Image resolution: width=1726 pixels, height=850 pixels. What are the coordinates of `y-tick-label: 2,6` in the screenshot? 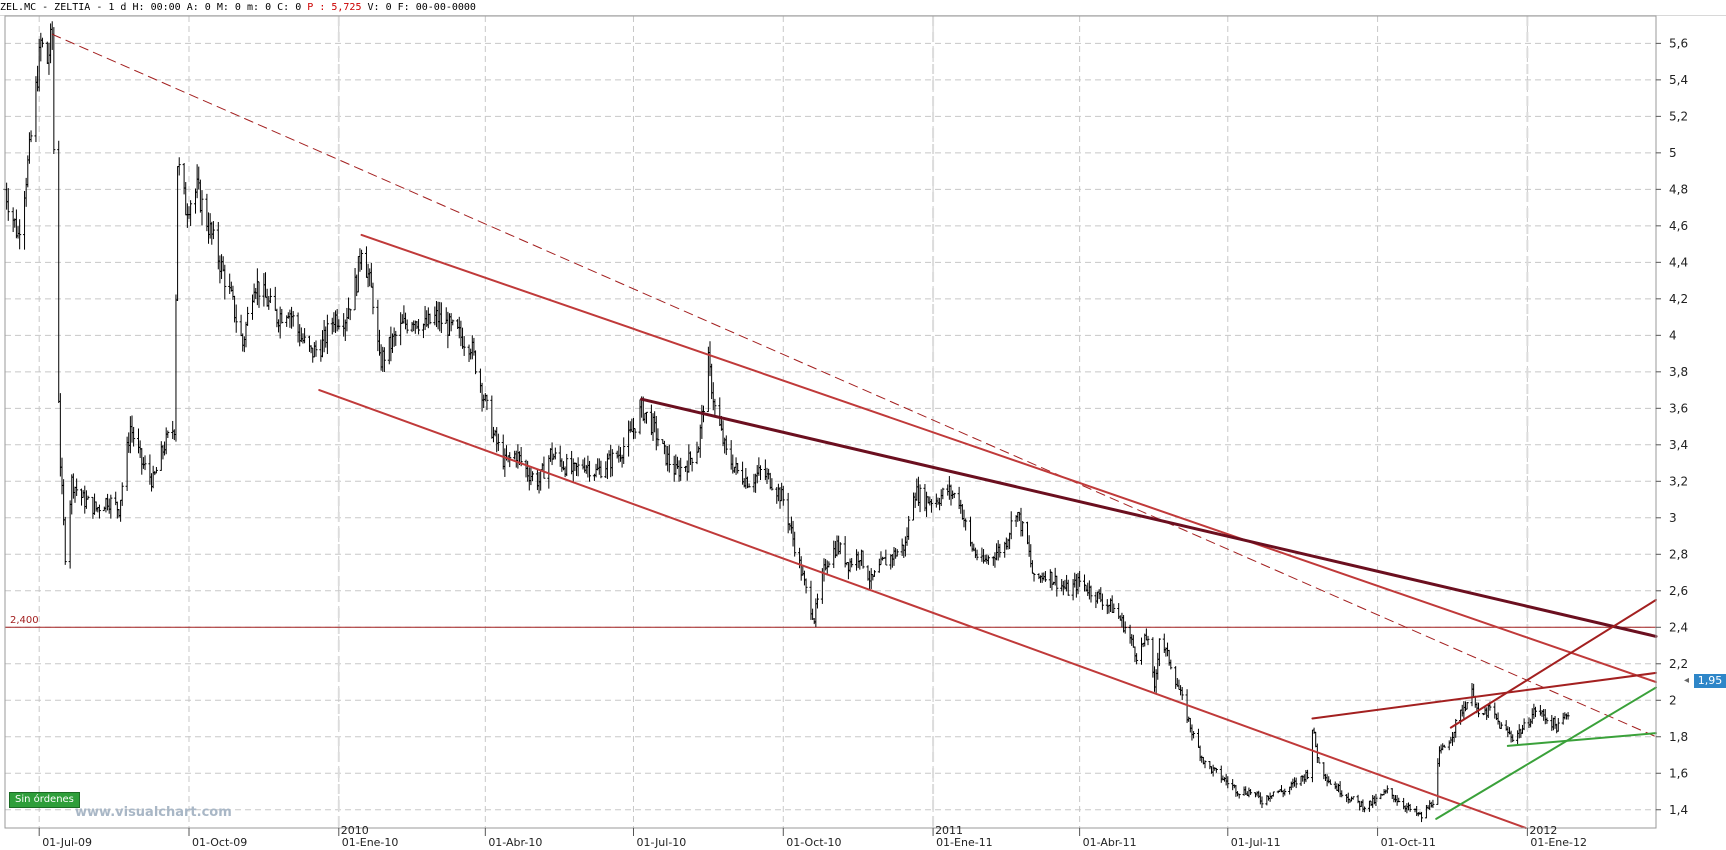 It's located at (1678, 591).